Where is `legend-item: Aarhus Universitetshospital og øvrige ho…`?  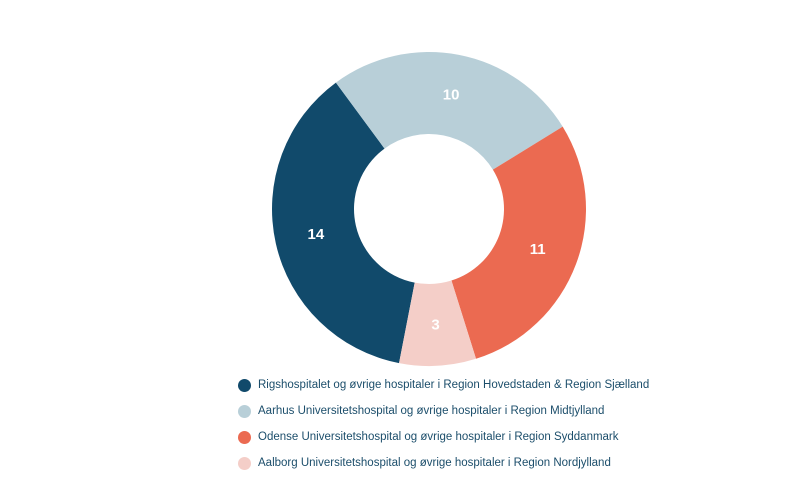
legend-item: Aarhus Universitetshospital og øvrige ho… is located at coordinates (443, 411).